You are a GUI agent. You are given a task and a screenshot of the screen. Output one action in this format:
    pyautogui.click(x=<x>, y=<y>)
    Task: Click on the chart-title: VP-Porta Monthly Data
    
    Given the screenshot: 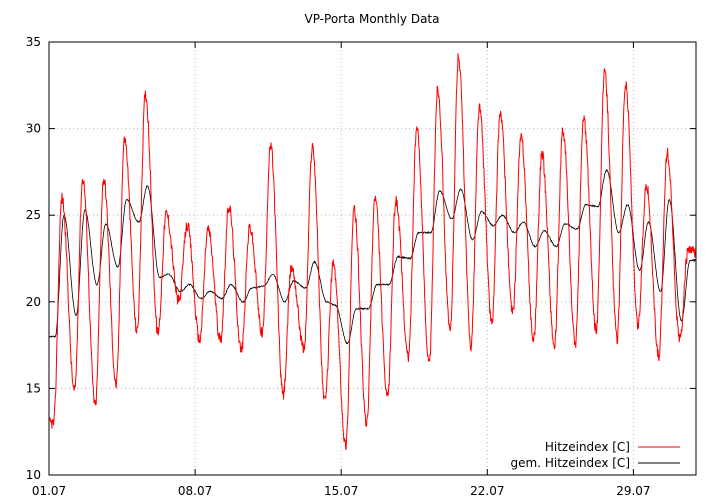 What is the action you would take?
    pyautogui.click(x=372, y=19)
    